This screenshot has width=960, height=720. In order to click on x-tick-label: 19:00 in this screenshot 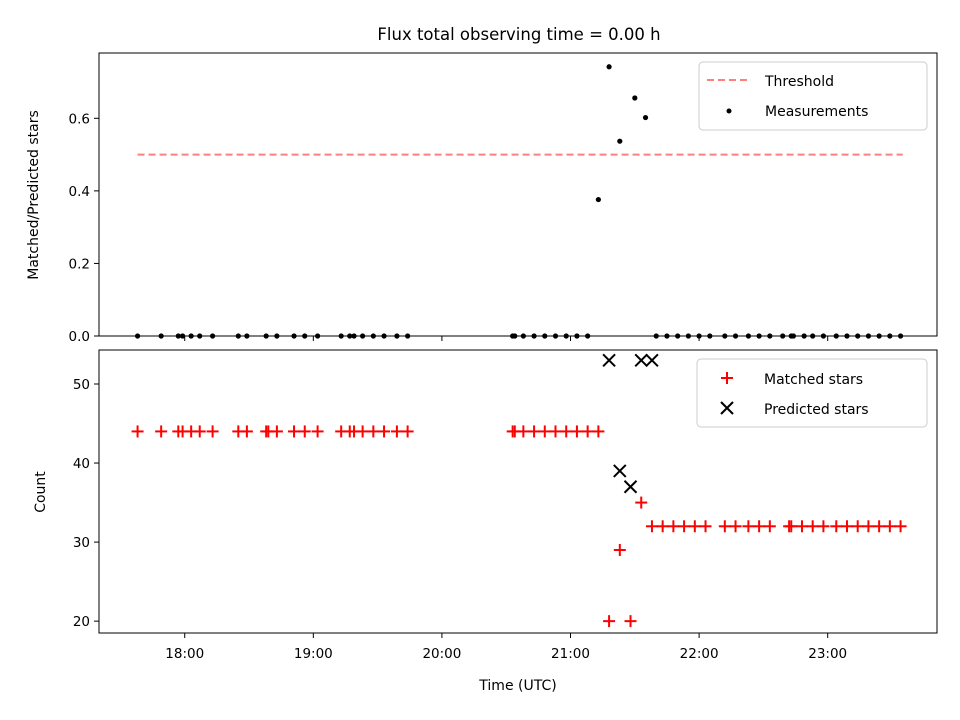, I will do `click(313, 654)`.